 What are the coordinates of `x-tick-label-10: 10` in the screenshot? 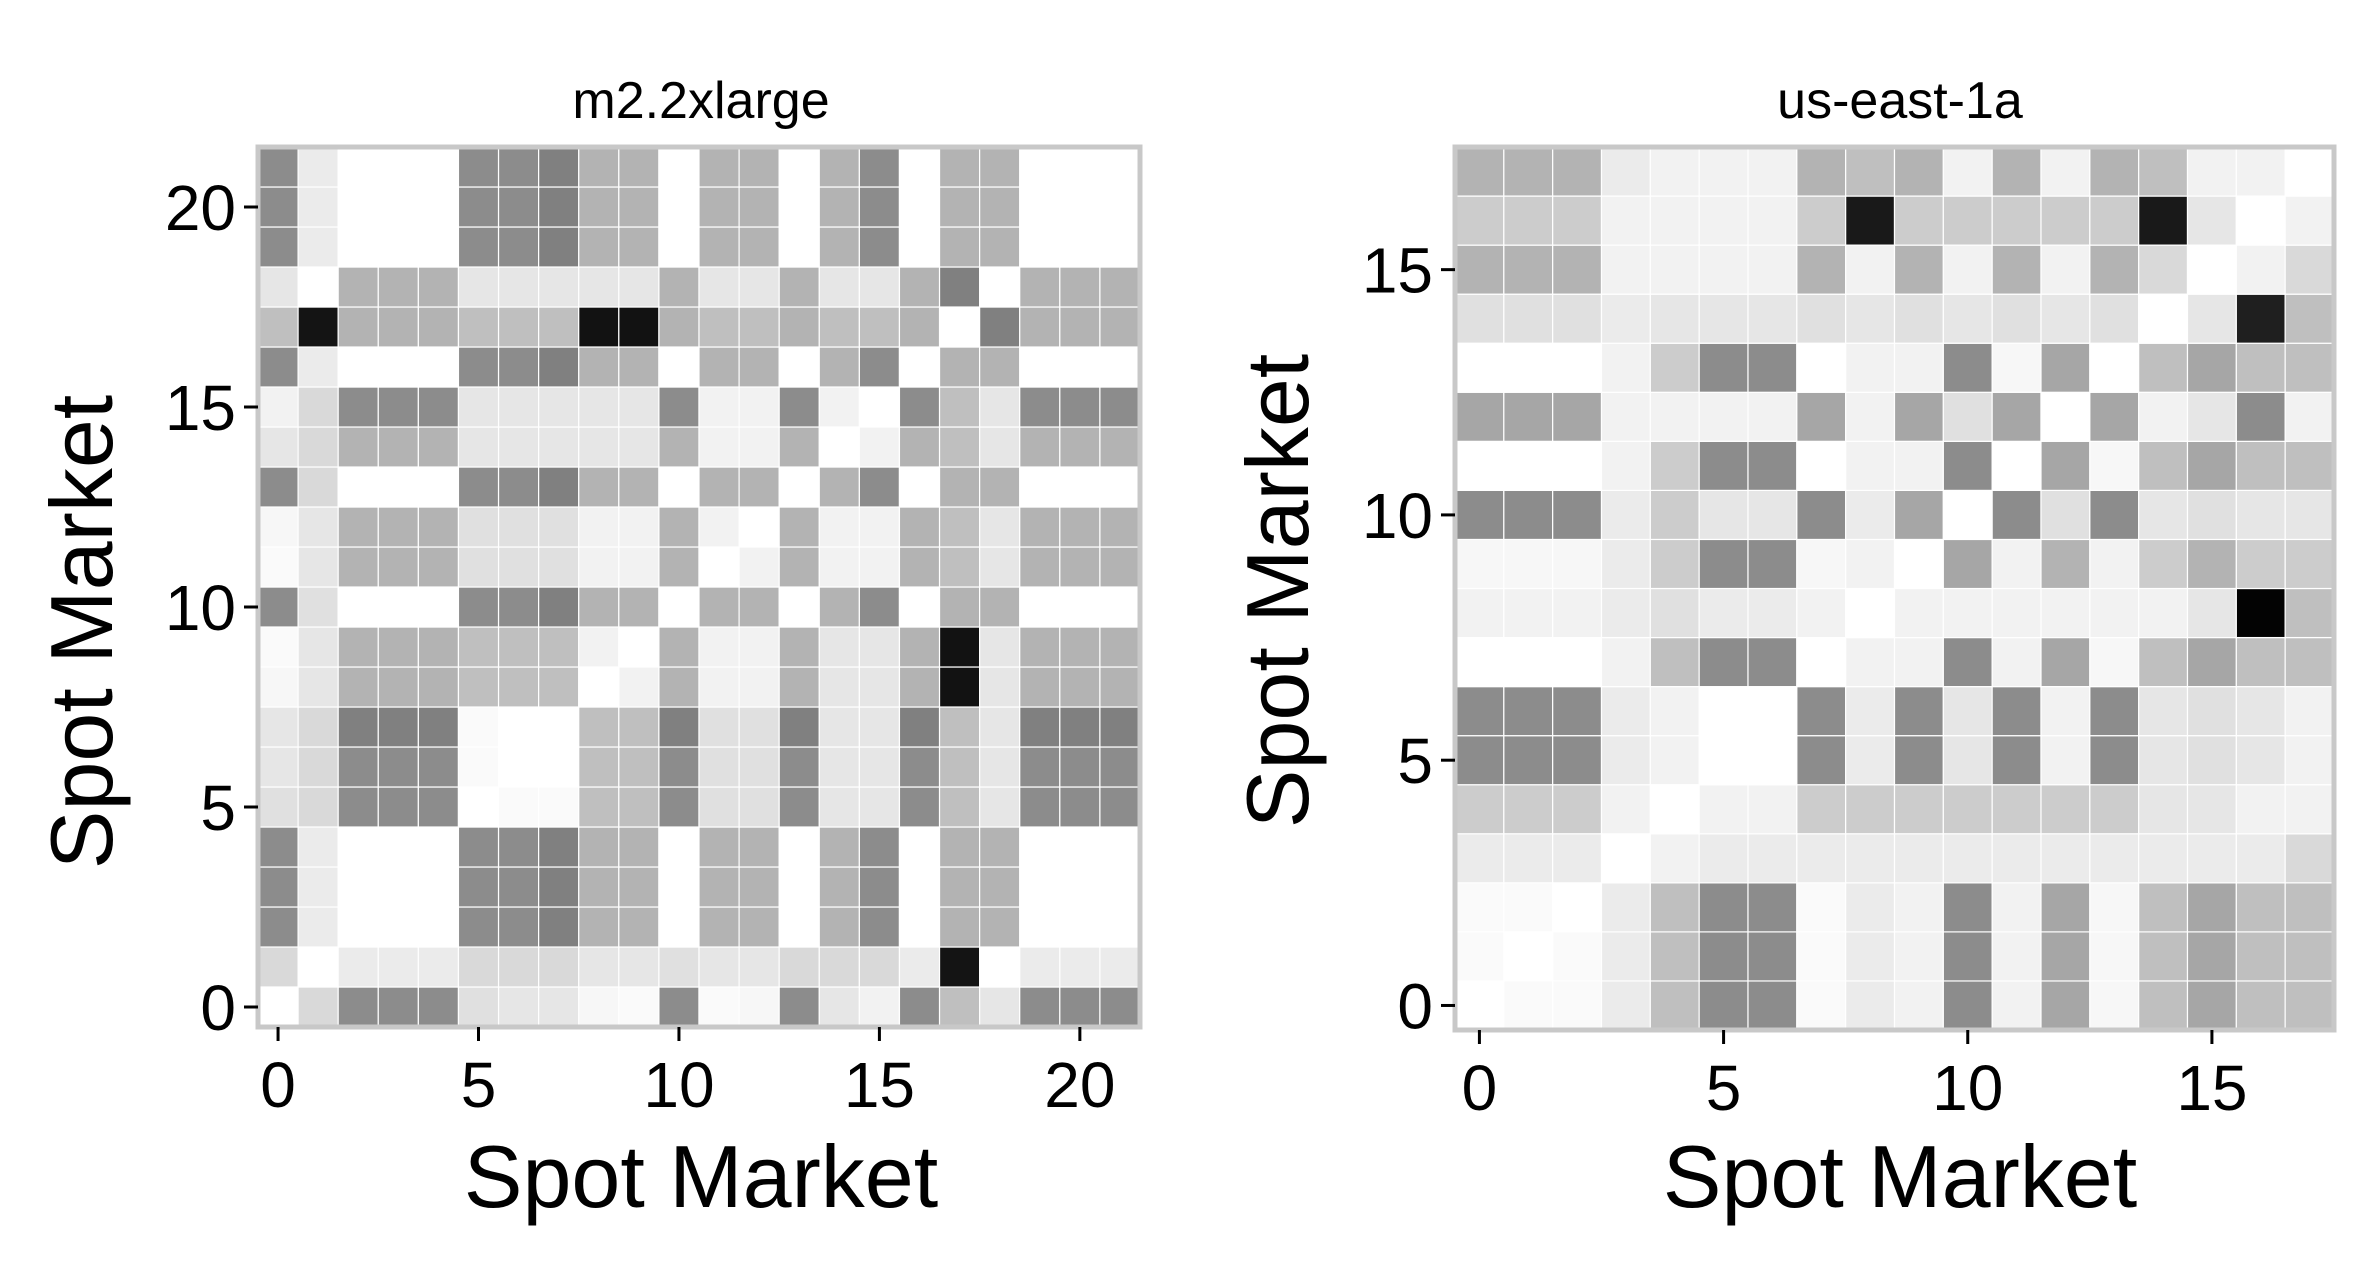 It's located at (678, 1085).